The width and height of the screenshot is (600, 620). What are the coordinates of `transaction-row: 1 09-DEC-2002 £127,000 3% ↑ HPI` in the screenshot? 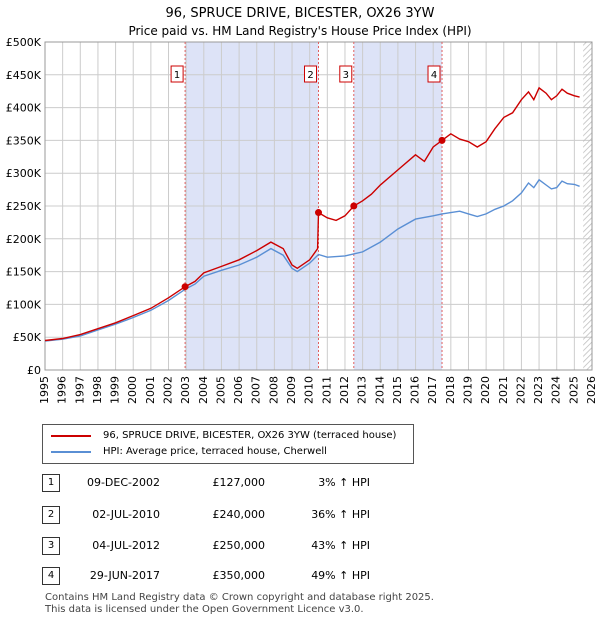 It's located at (300, 484).